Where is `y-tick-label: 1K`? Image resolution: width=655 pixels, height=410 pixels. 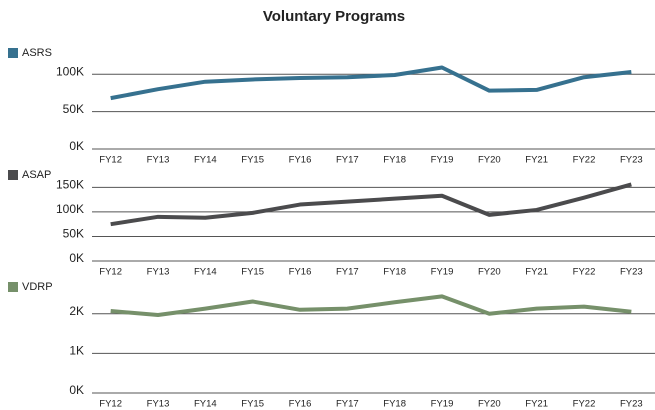 y-tick-label: 1K is located at coordinates (76, 351).